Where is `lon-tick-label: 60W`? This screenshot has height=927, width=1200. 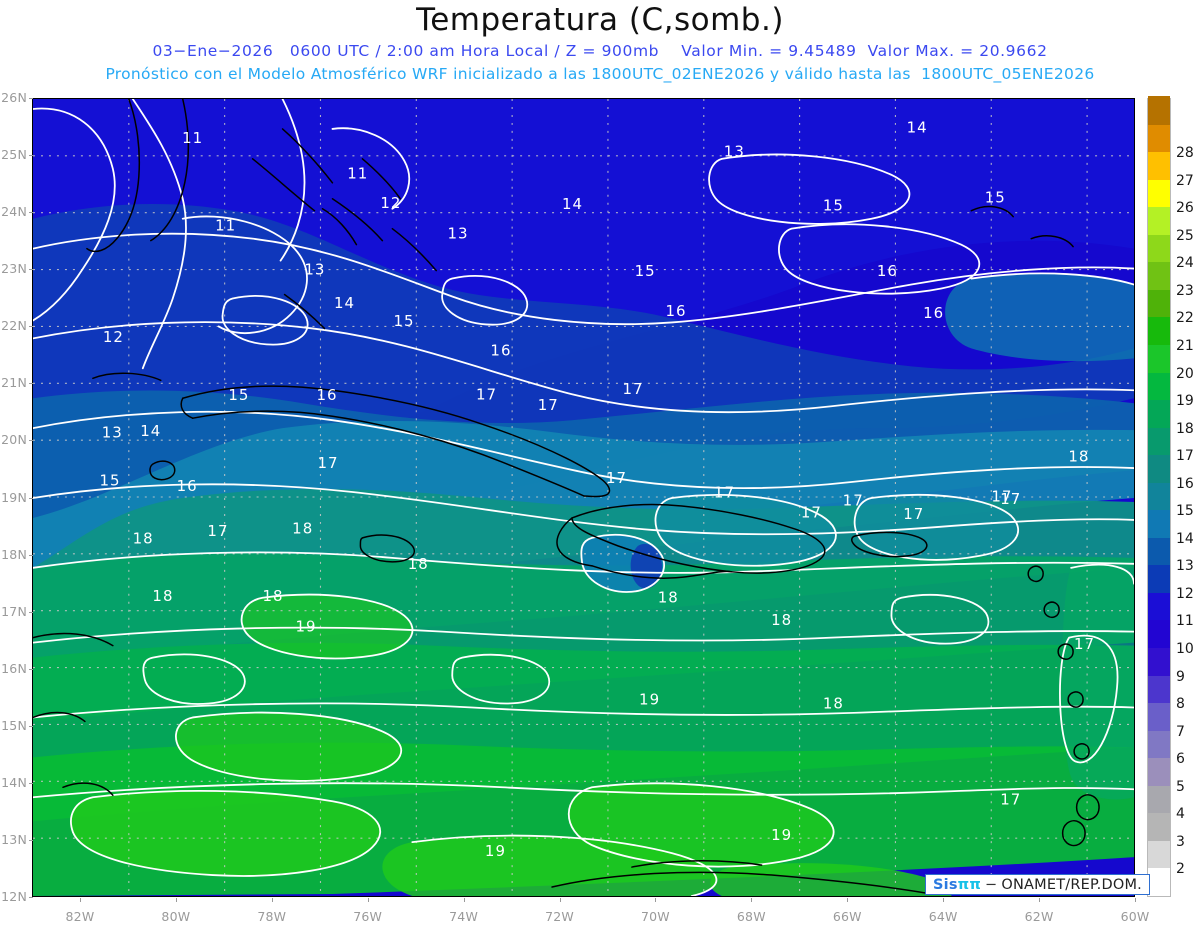 lon-tick-label: 60W is located at coordinates (1135, 916).